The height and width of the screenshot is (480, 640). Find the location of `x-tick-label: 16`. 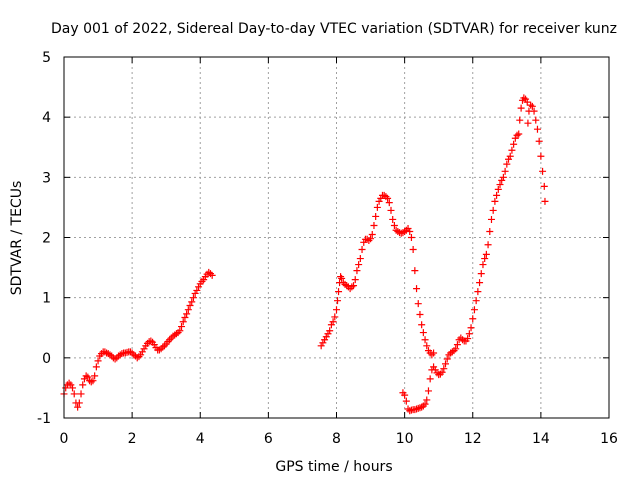

x-tick-label: 16 is located at coordinates (609, 439).